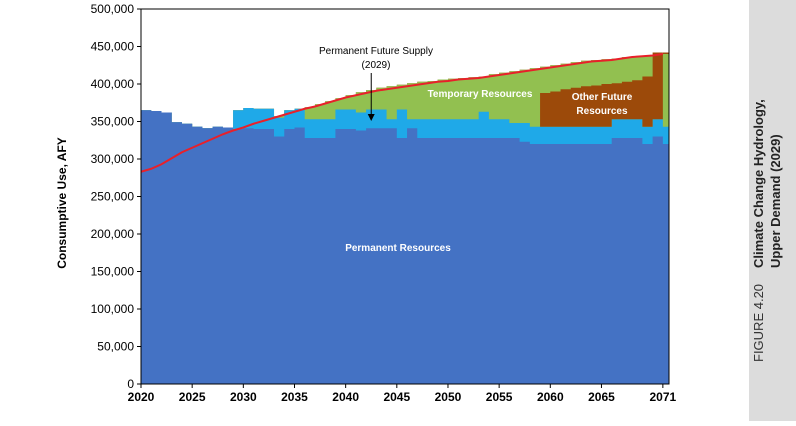  Describe the element at coordinates (113, 159) in the screenshot. I see `y-tick-label: 300,000` at that location.